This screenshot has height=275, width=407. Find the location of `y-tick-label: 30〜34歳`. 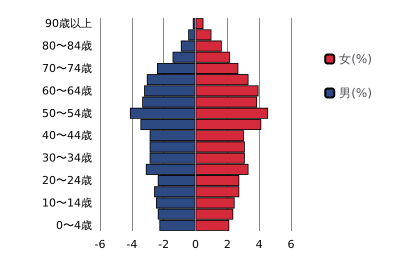

y-tick-label: 30〜34歳 is located at coordinates (67, 158).